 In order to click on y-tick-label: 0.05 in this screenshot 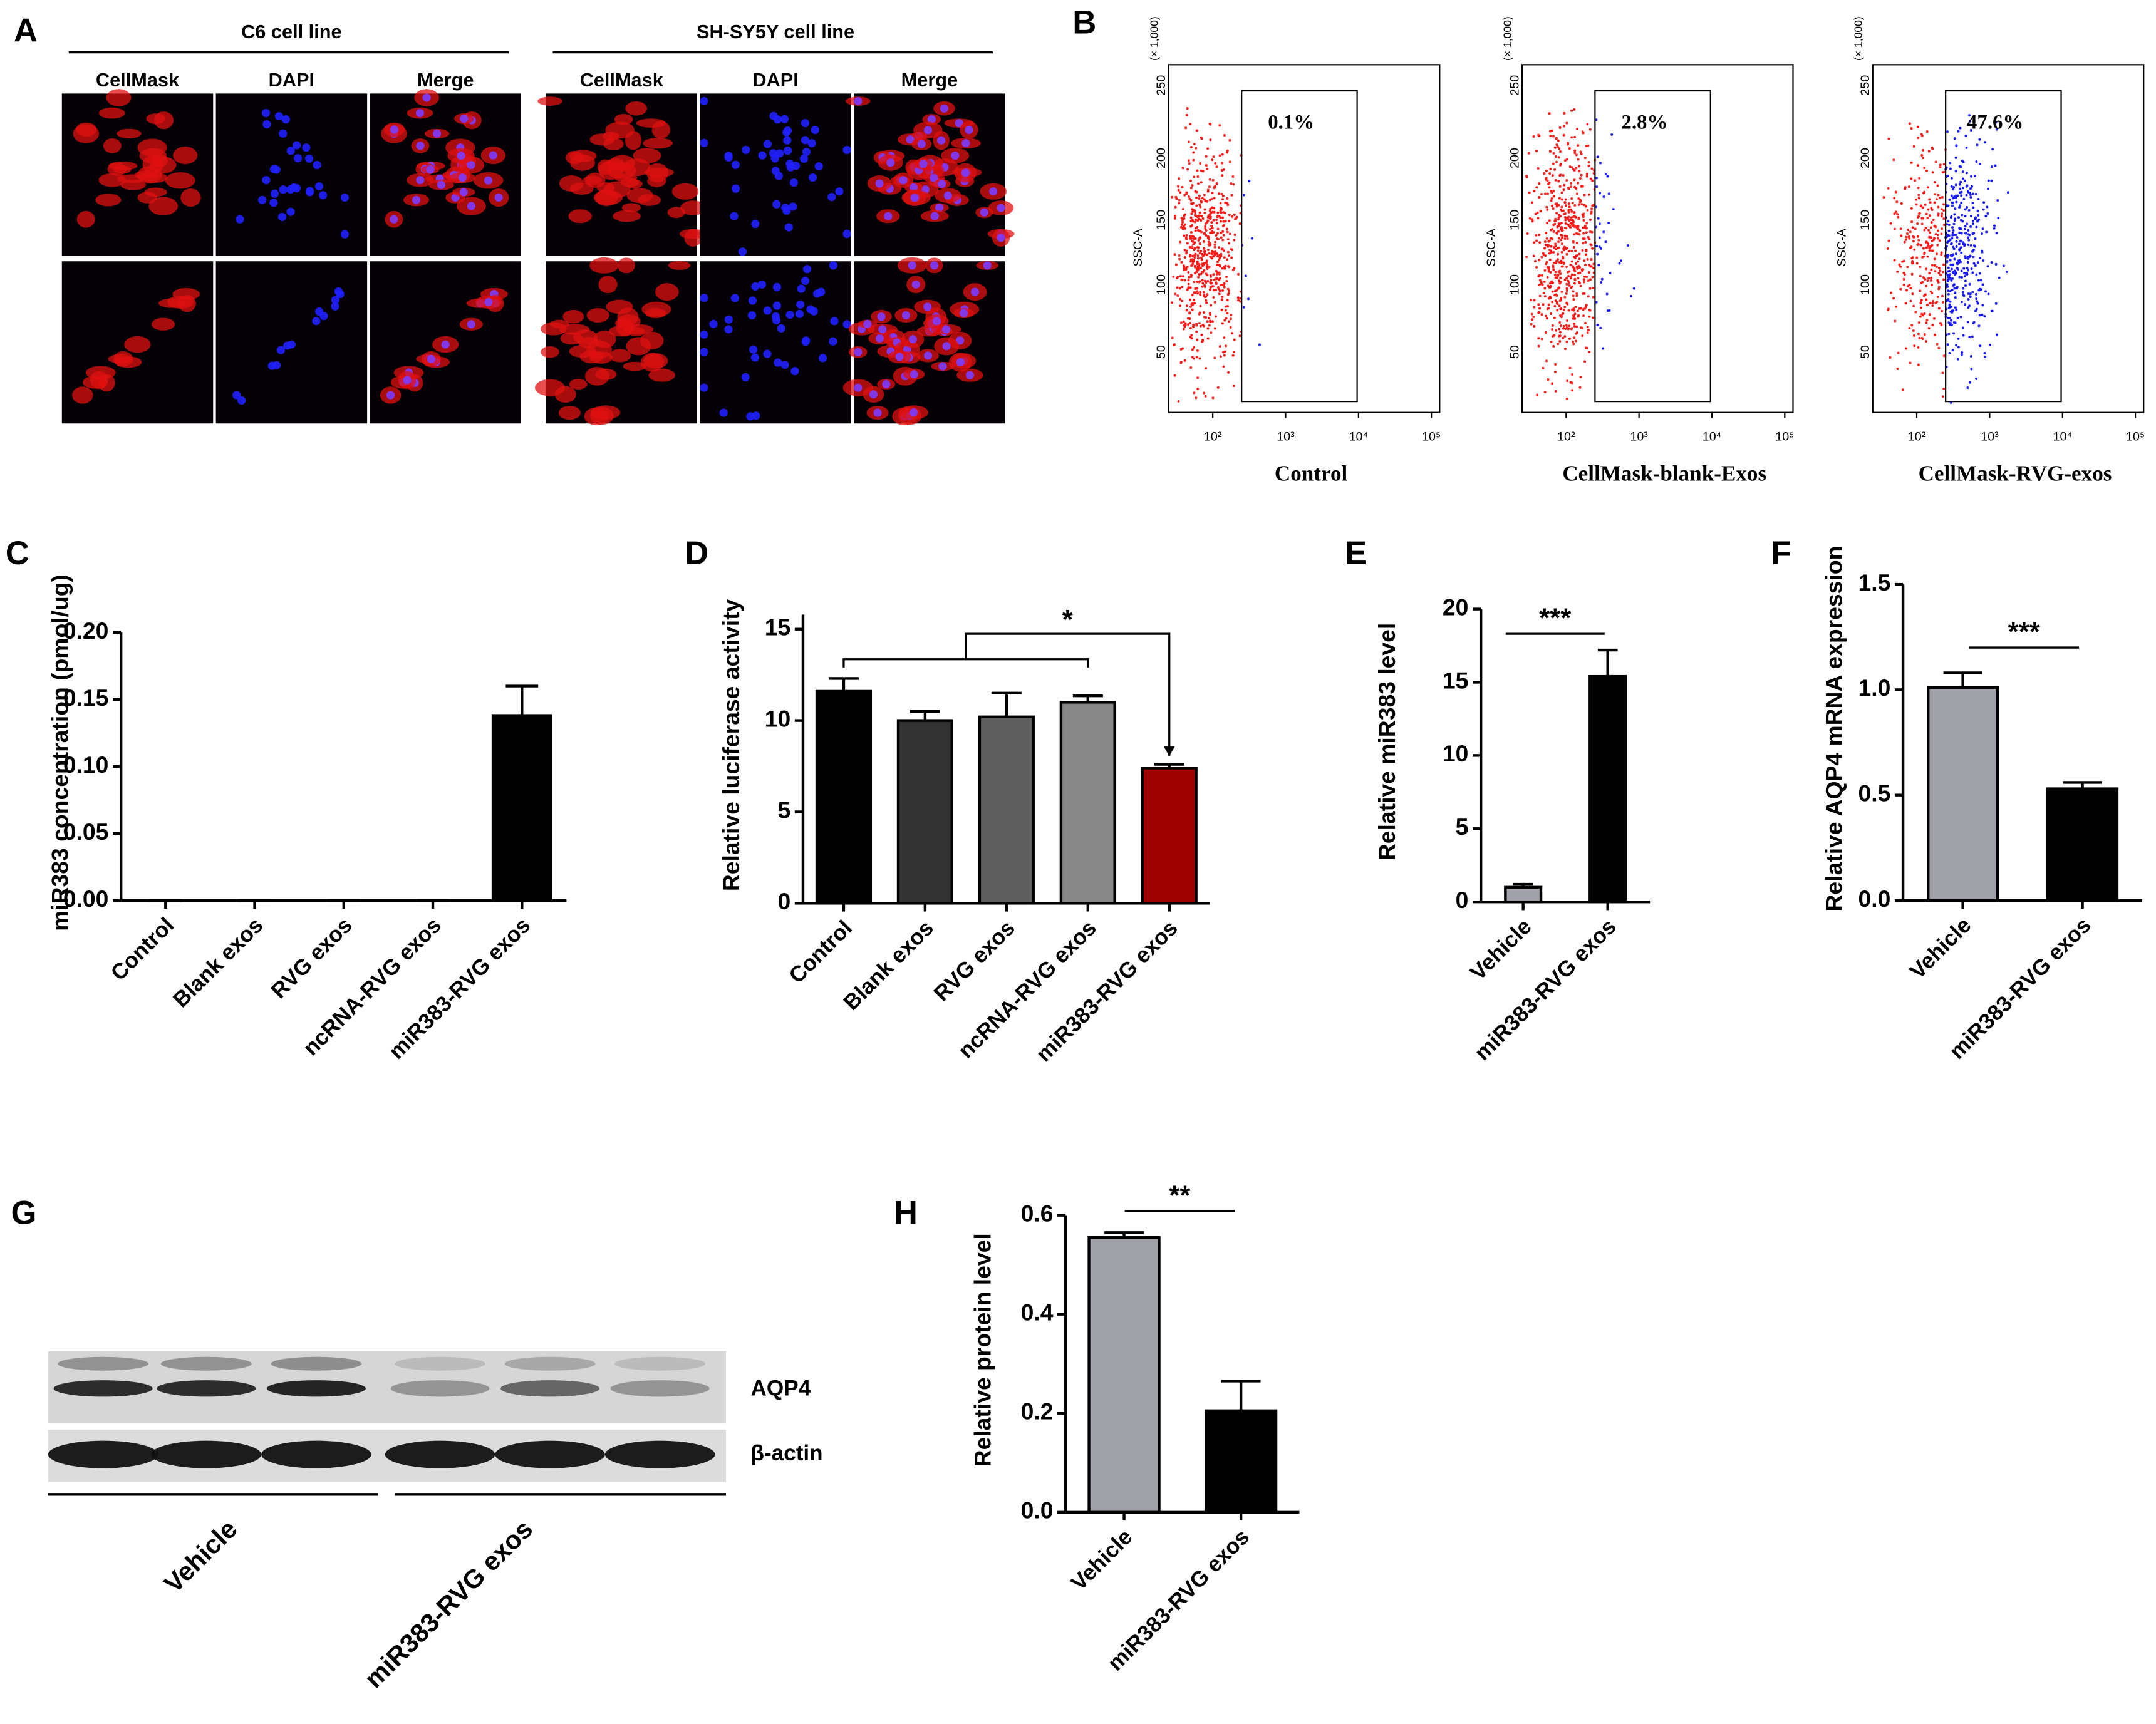, I will do `click(86, 831)`.